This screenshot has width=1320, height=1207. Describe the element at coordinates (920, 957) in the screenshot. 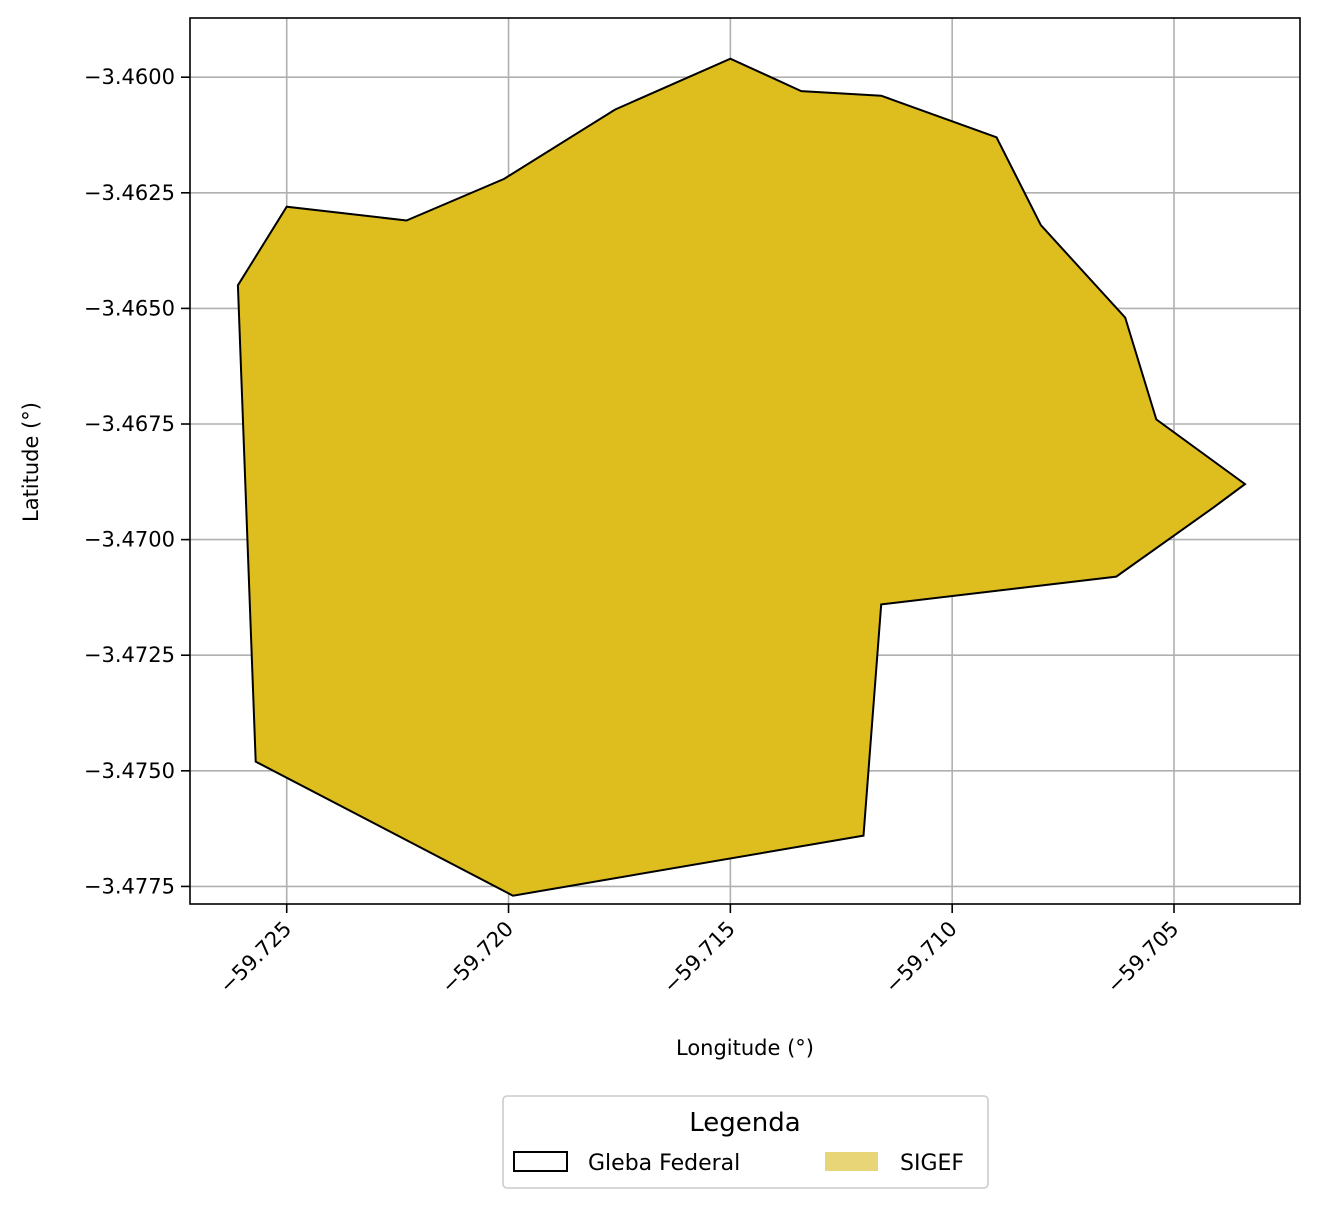

I see `x-tick-label: −59.710` at that location.